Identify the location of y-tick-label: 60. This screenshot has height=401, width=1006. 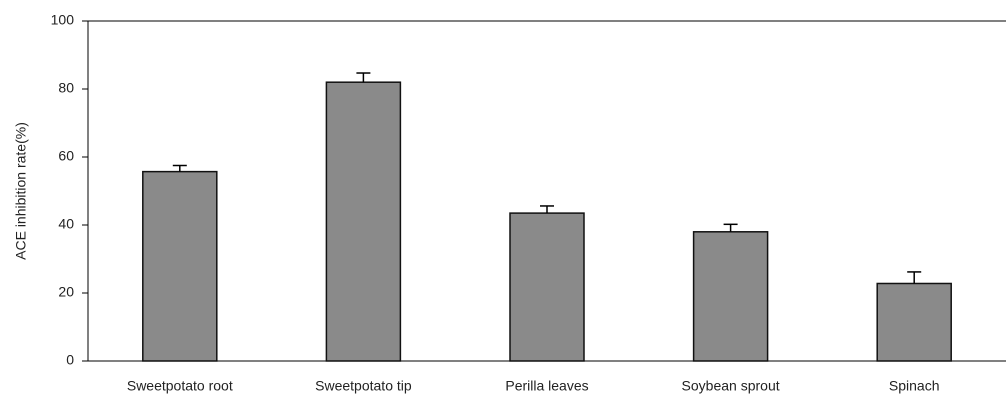
(66, 156).